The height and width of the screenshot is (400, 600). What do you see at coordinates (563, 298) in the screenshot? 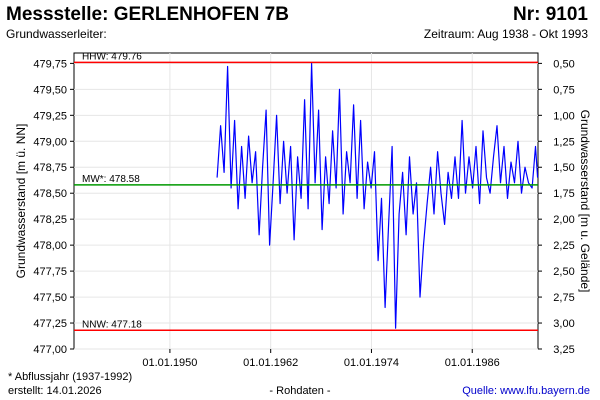
I see `y2-tick-label: 2,75` at bounding box center [563, 298].